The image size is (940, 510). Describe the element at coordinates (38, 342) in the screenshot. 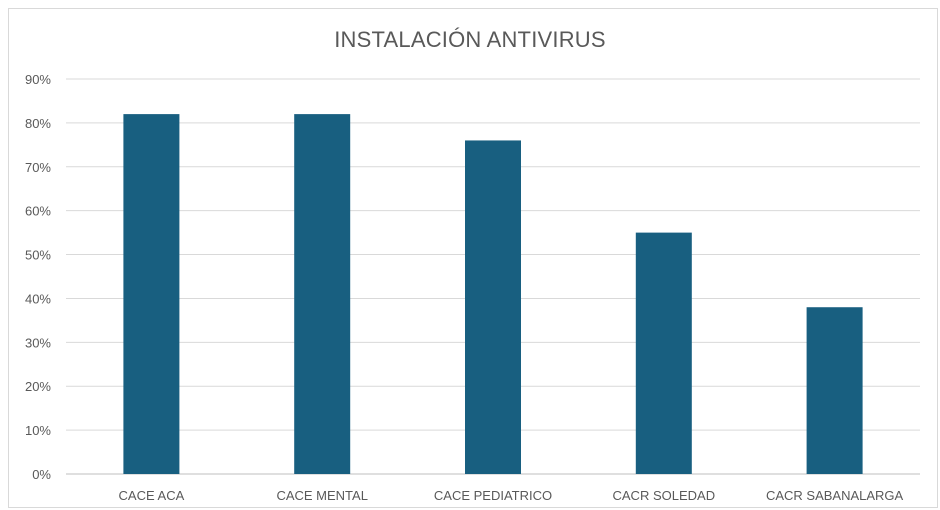

I see `y-tick-label: 30%` at that location.